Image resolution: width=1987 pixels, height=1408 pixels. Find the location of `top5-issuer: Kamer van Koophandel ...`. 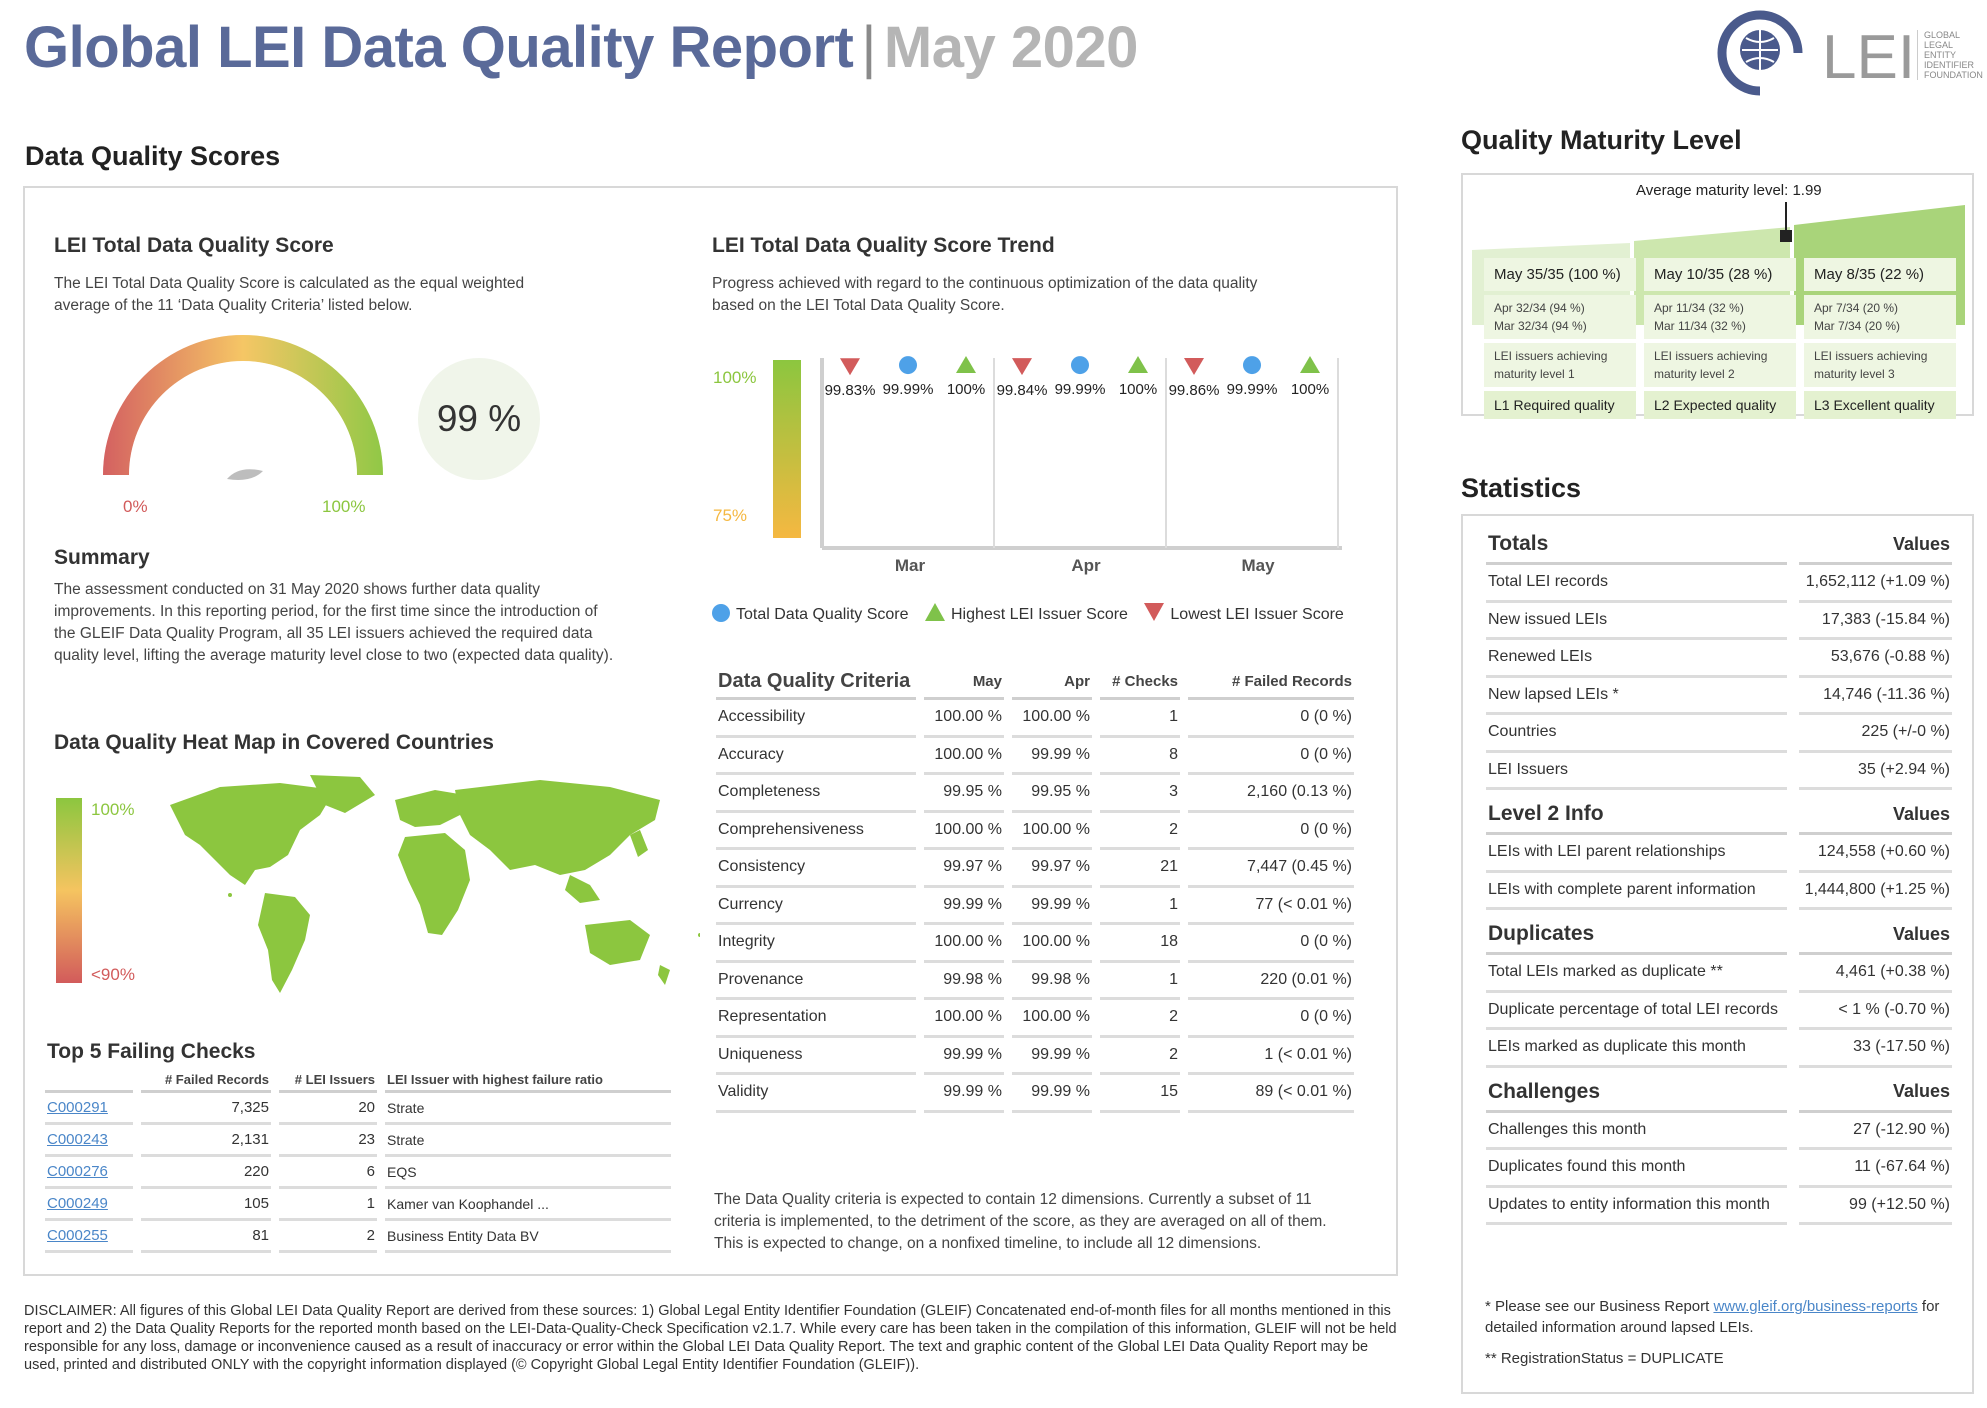

top5-issuer: Kamer van Koophandel ... is located at coordinates (528, 1205).